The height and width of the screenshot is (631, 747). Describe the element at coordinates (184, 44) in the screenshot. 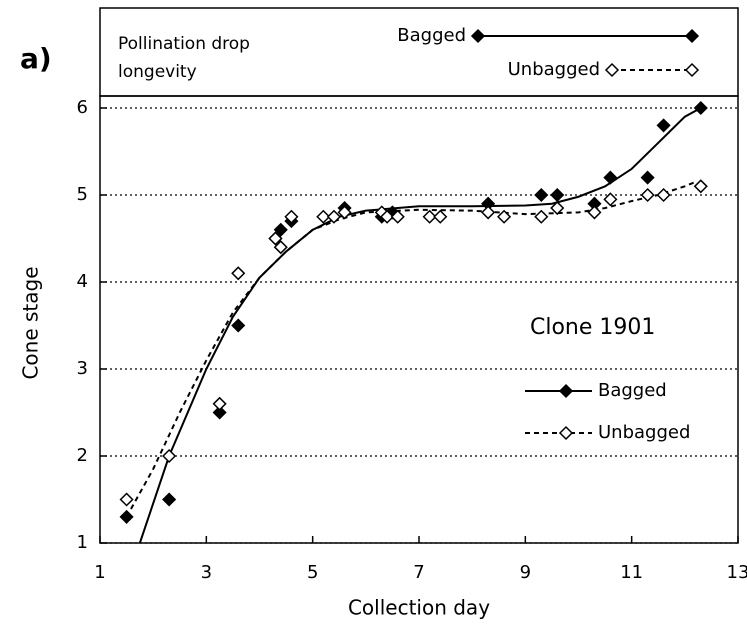

I see `legend-title: Pollination drop` at that location.